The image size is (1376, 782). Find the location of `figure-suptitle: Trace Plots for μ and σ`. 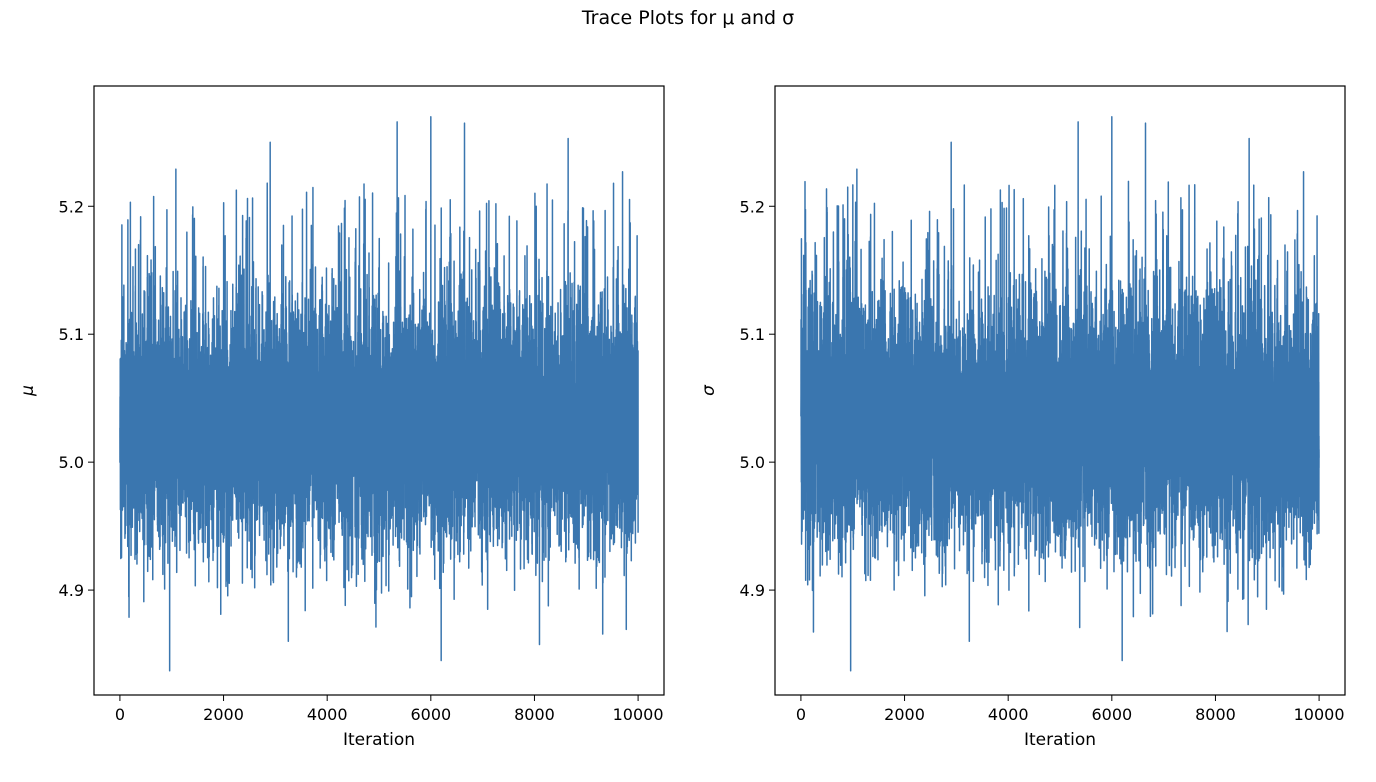

figure-suptitle: Trace Plots for μ and σ is located at coordinates (687, 18).